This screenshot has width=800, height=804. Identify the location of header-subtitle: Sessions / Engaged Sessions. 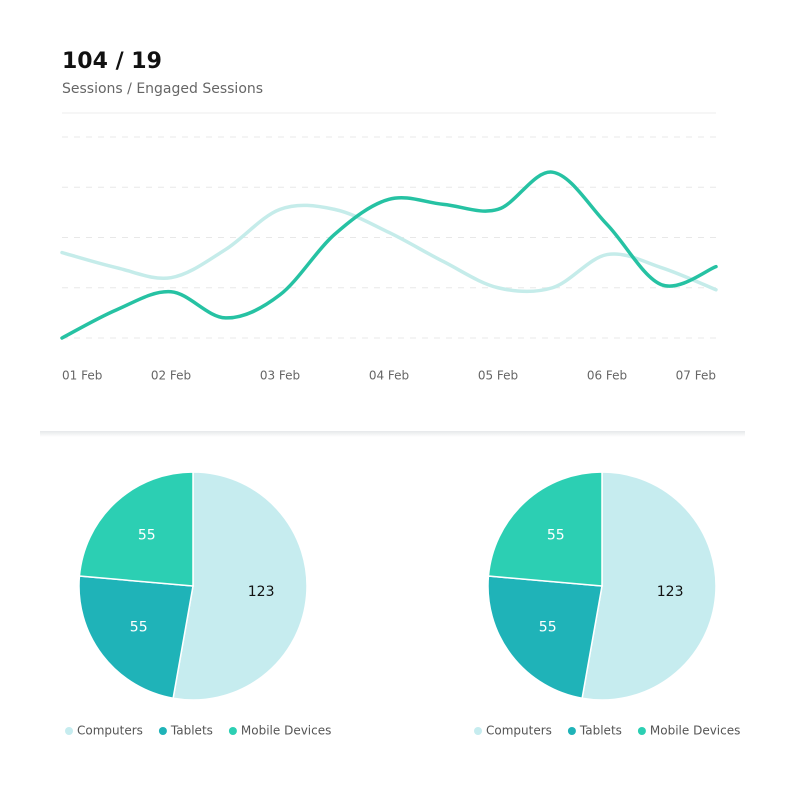
(162, 89).